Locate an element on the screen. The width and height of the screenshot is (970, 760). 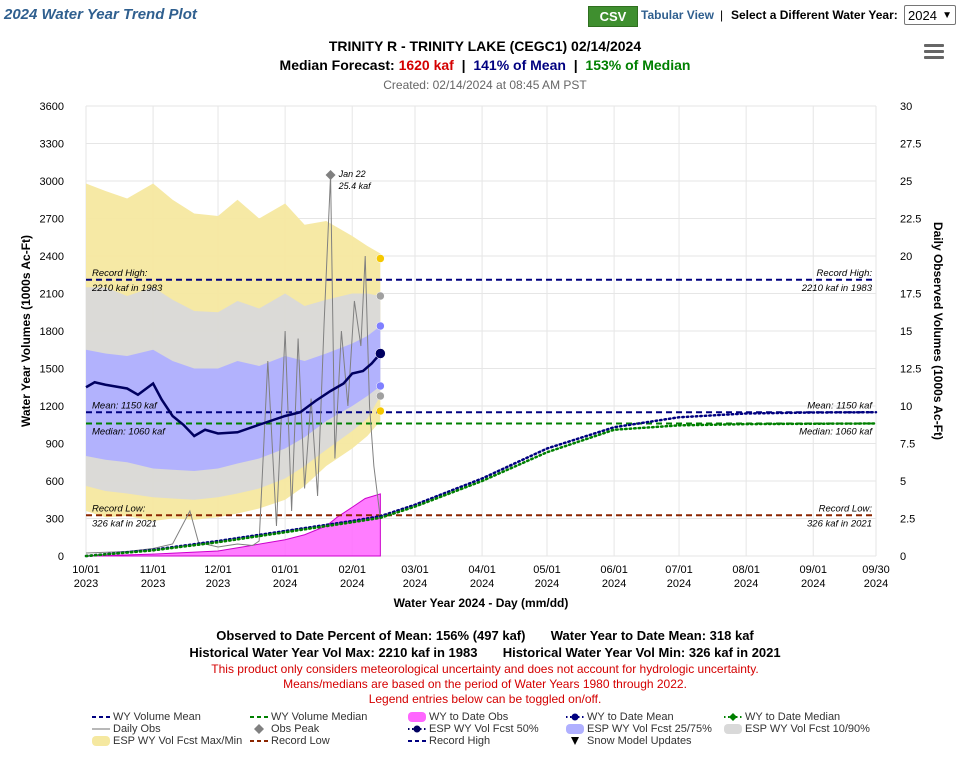
legend-item: Record High is located at coordinates (449, 741).